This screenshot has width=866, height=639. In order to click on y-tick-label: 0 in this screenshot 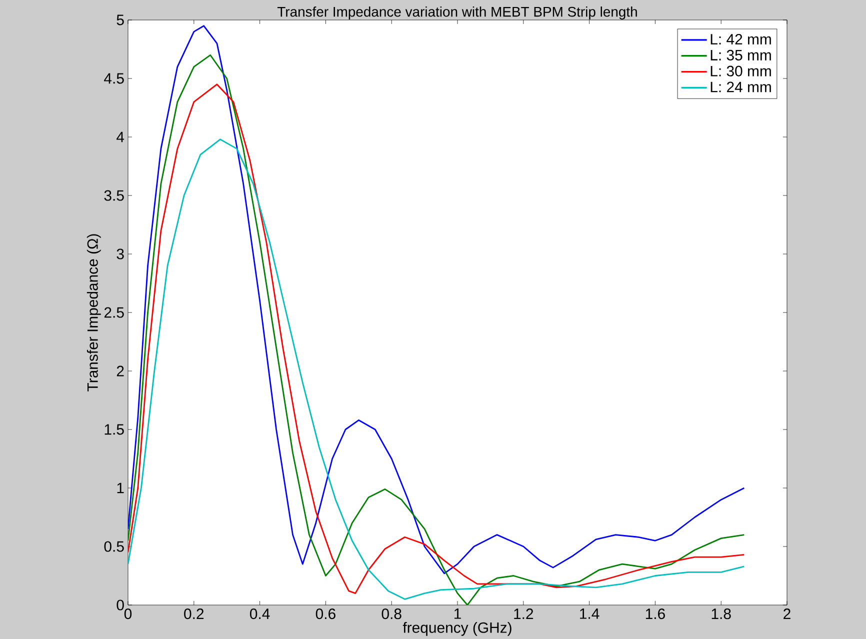, I will do `click(120, 605)`.